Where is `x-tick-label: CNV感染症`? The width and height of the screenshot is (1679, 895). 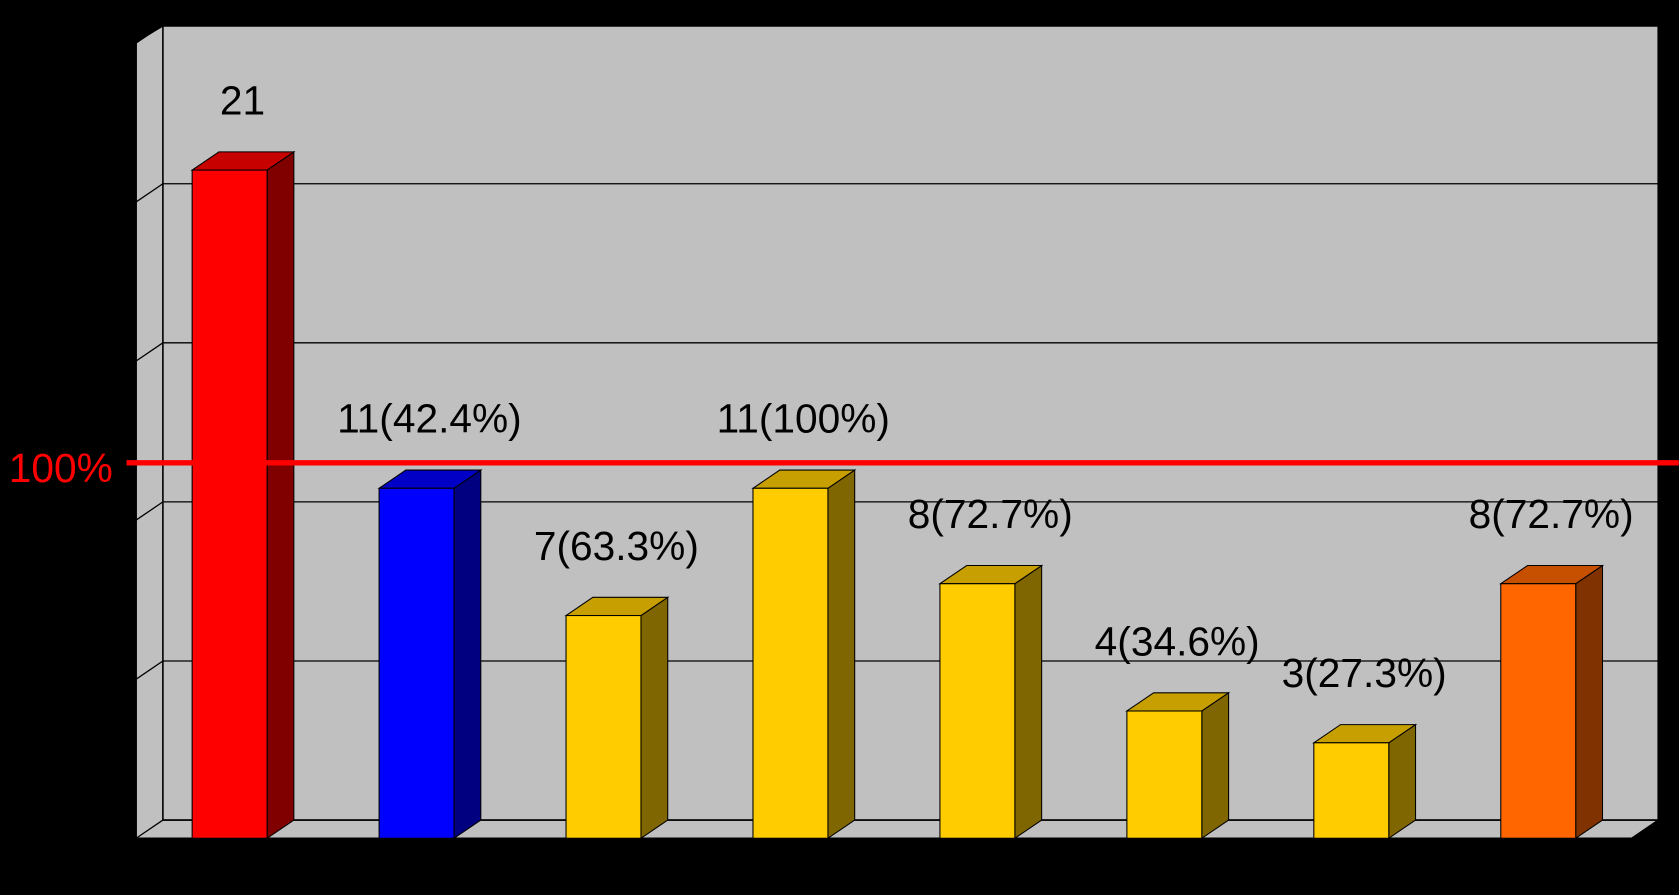 x-tick-label: CNV感染症 is located at coordinates (416, 860).